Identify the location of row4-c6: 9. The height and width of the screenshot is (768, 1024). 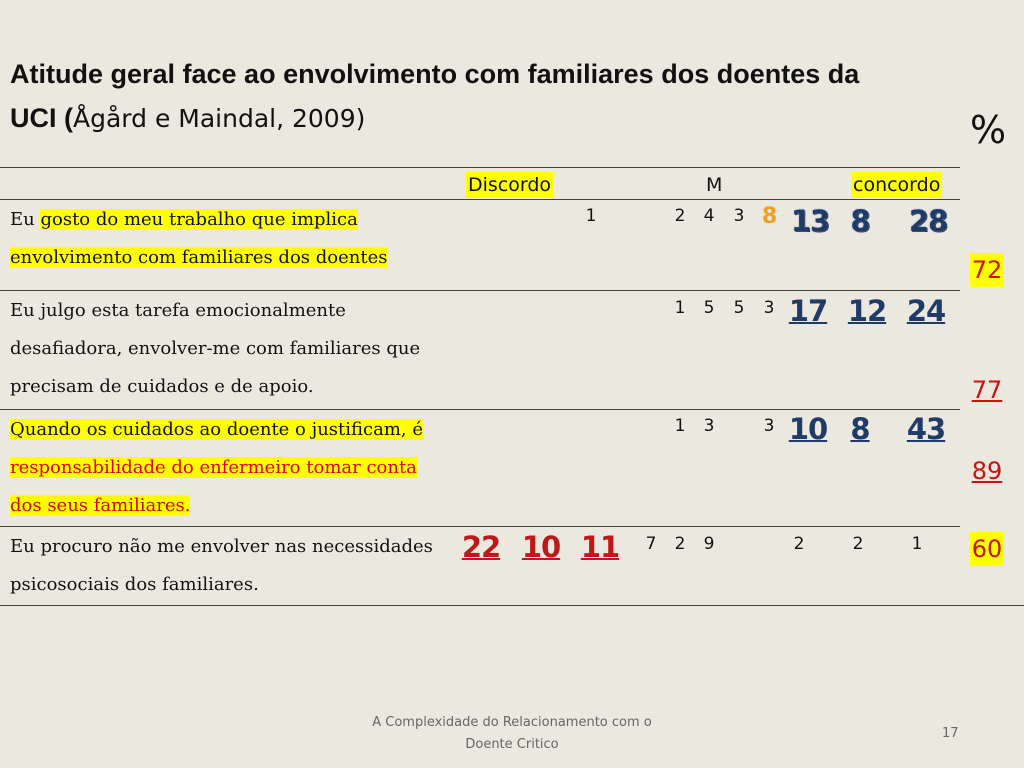
(709, 544).